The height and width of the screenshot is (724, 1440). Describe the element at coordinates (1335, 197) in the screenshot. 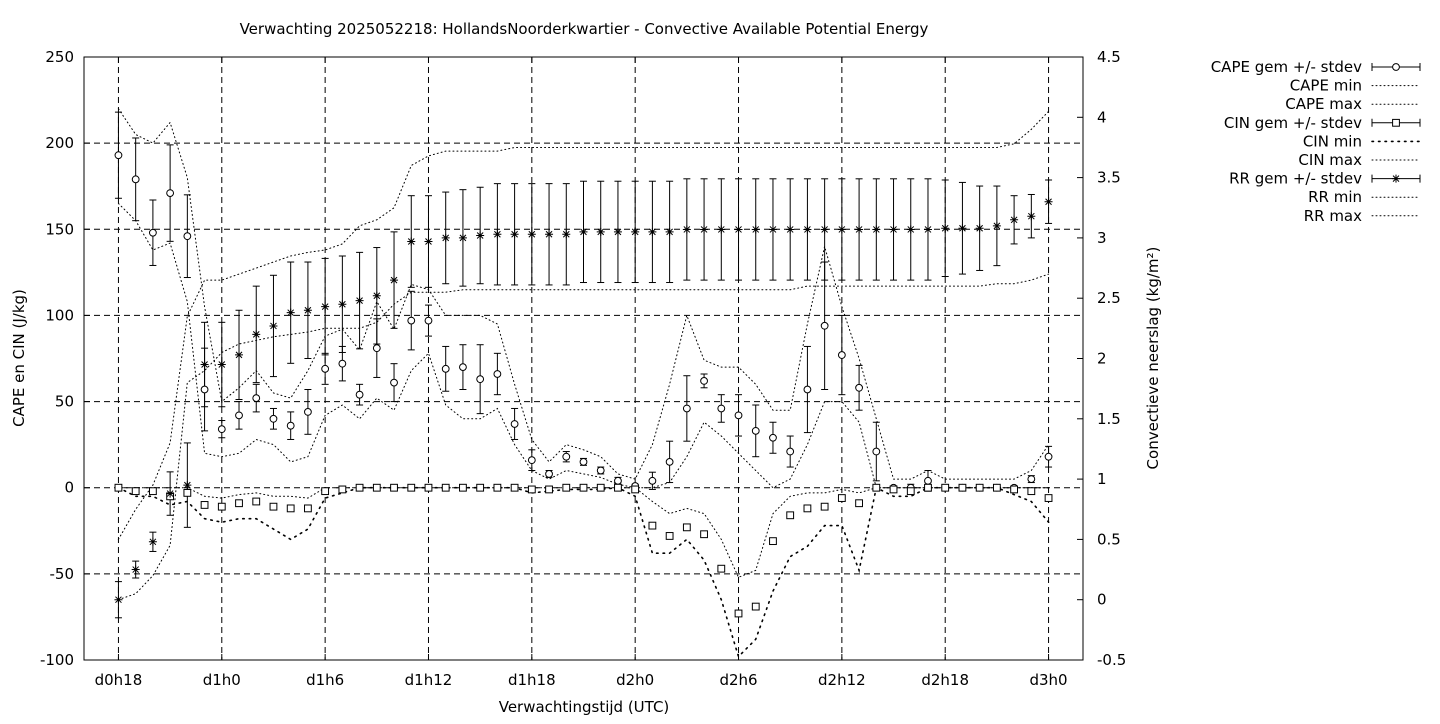

I see `legend-label-rr-min: RR min` at that location.